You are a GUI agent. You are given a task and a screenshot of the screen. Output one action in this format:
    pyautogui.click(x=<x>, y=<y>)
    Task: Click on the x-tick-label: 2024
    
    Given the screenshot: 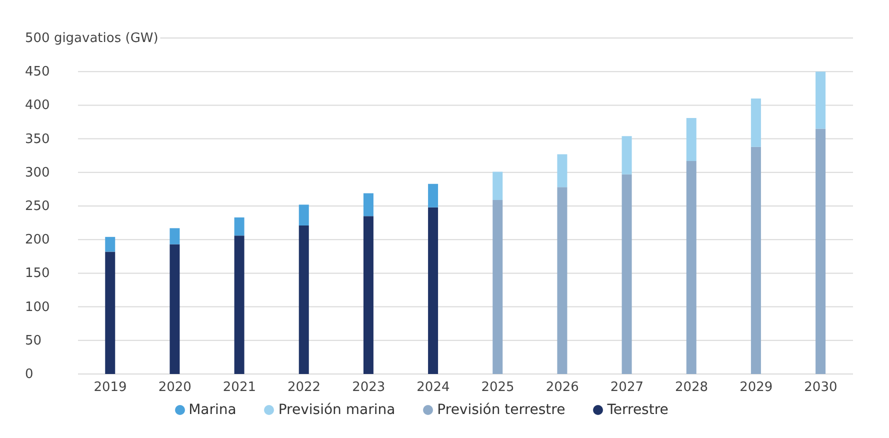 What is the action you would take?
    pyautogui.click(x=433, y=388)
    